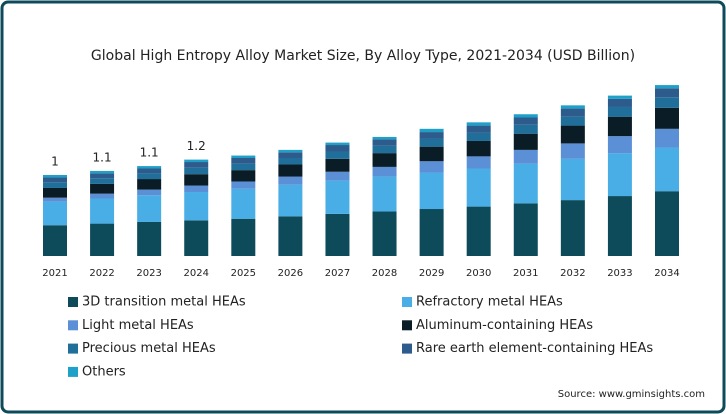 The image size is (726, 414). Describe the element at coordinates (138, 325) in the screenshot. I see `legend-label: Light metal HEAs` at that location.